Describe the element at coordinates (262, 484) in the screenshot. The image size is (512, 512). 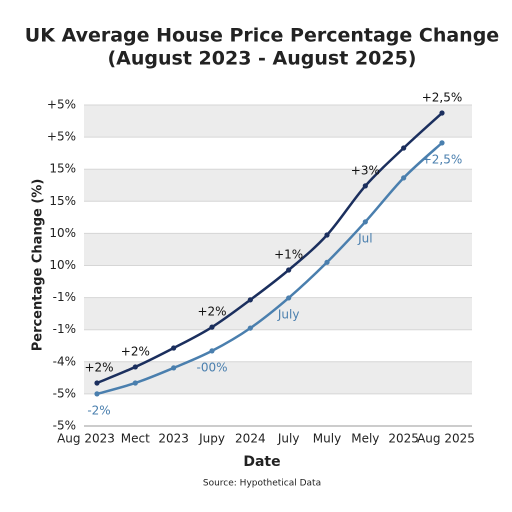
I see `source-note: Source: Hypothetical Data` at that location.